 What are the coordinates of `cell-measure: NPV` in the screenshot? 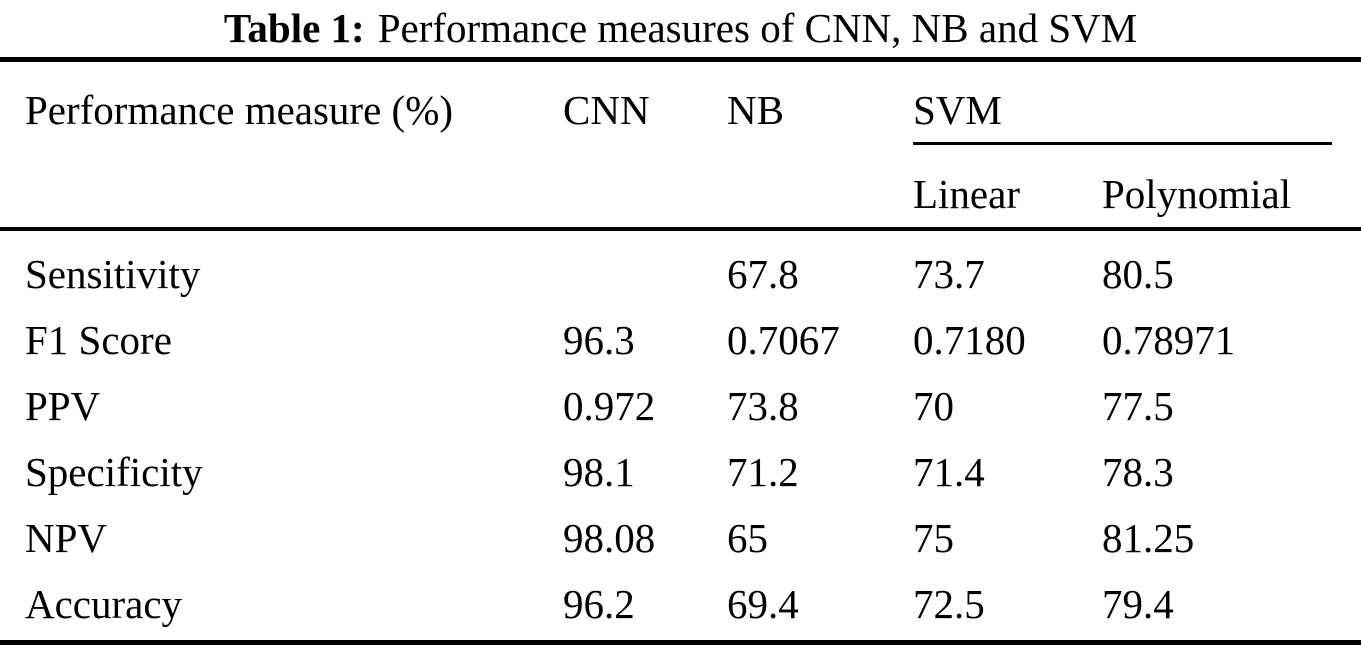 It's located at (66, 538).